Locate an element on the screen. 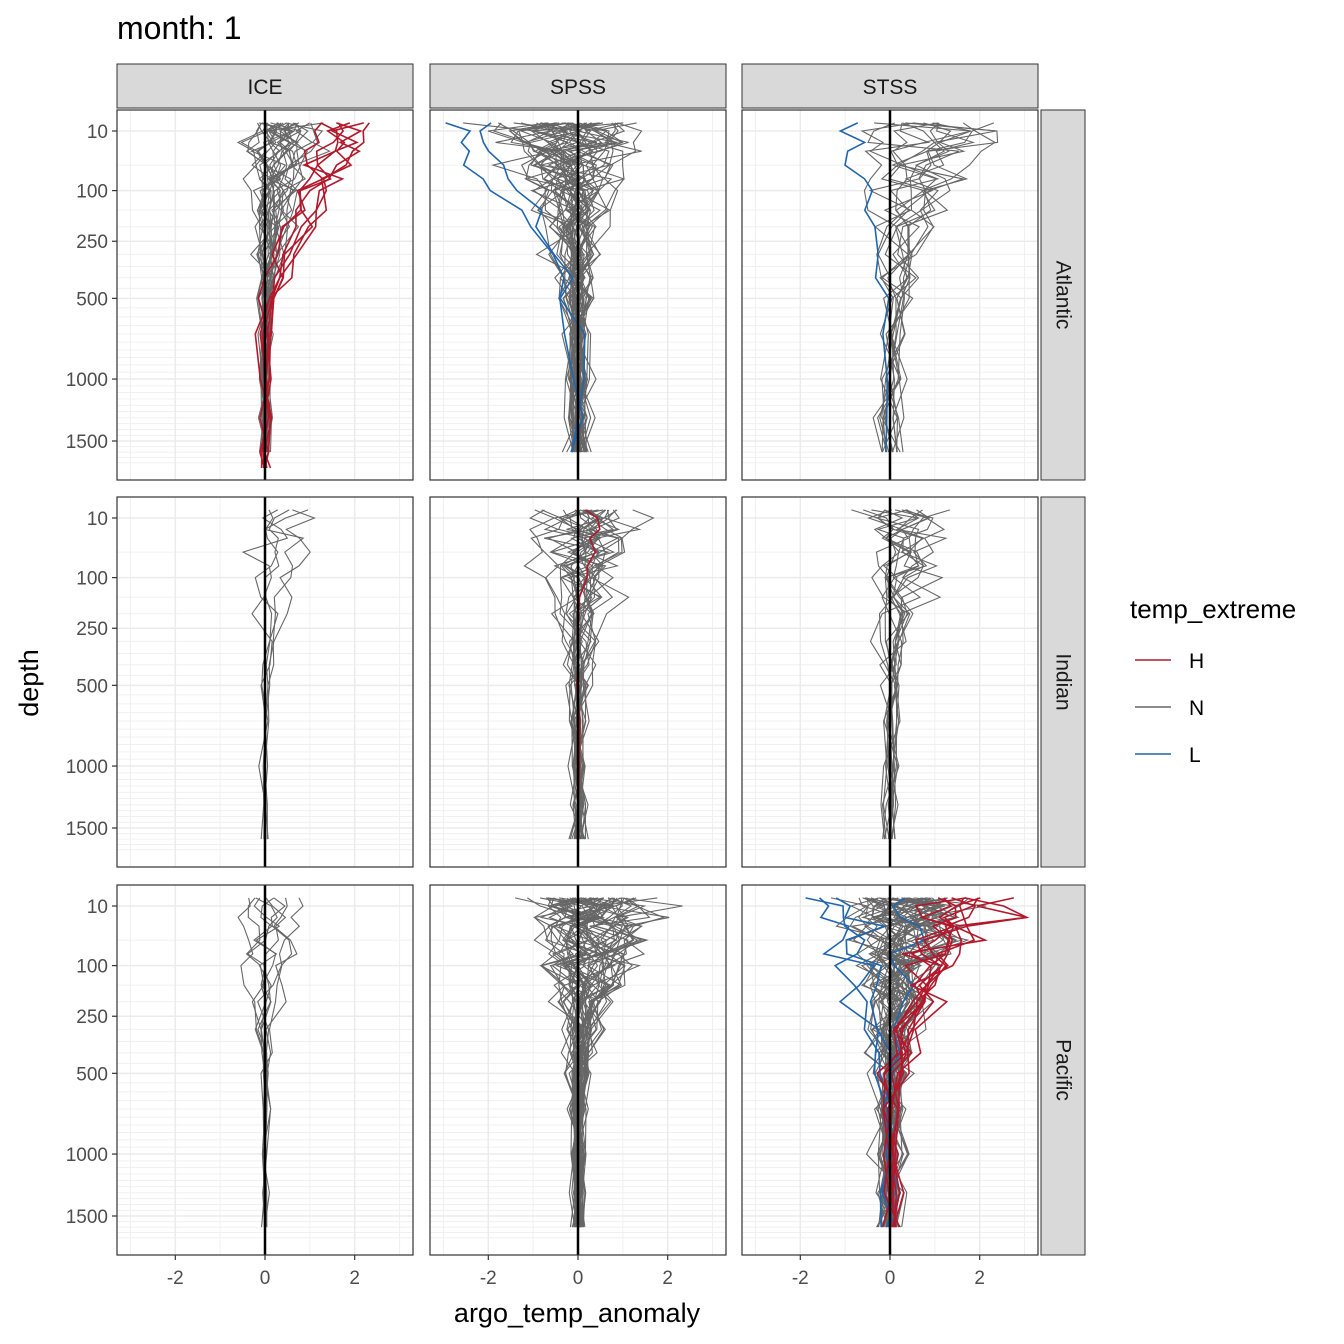  strip-label: ICE is located at coordinates (264, 87).